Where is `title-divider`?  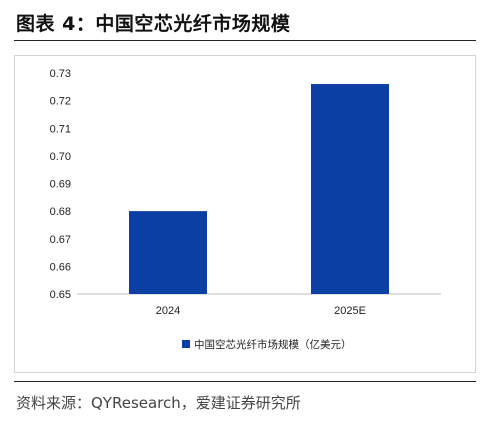 title-divider is located at coordinates (245, 40).